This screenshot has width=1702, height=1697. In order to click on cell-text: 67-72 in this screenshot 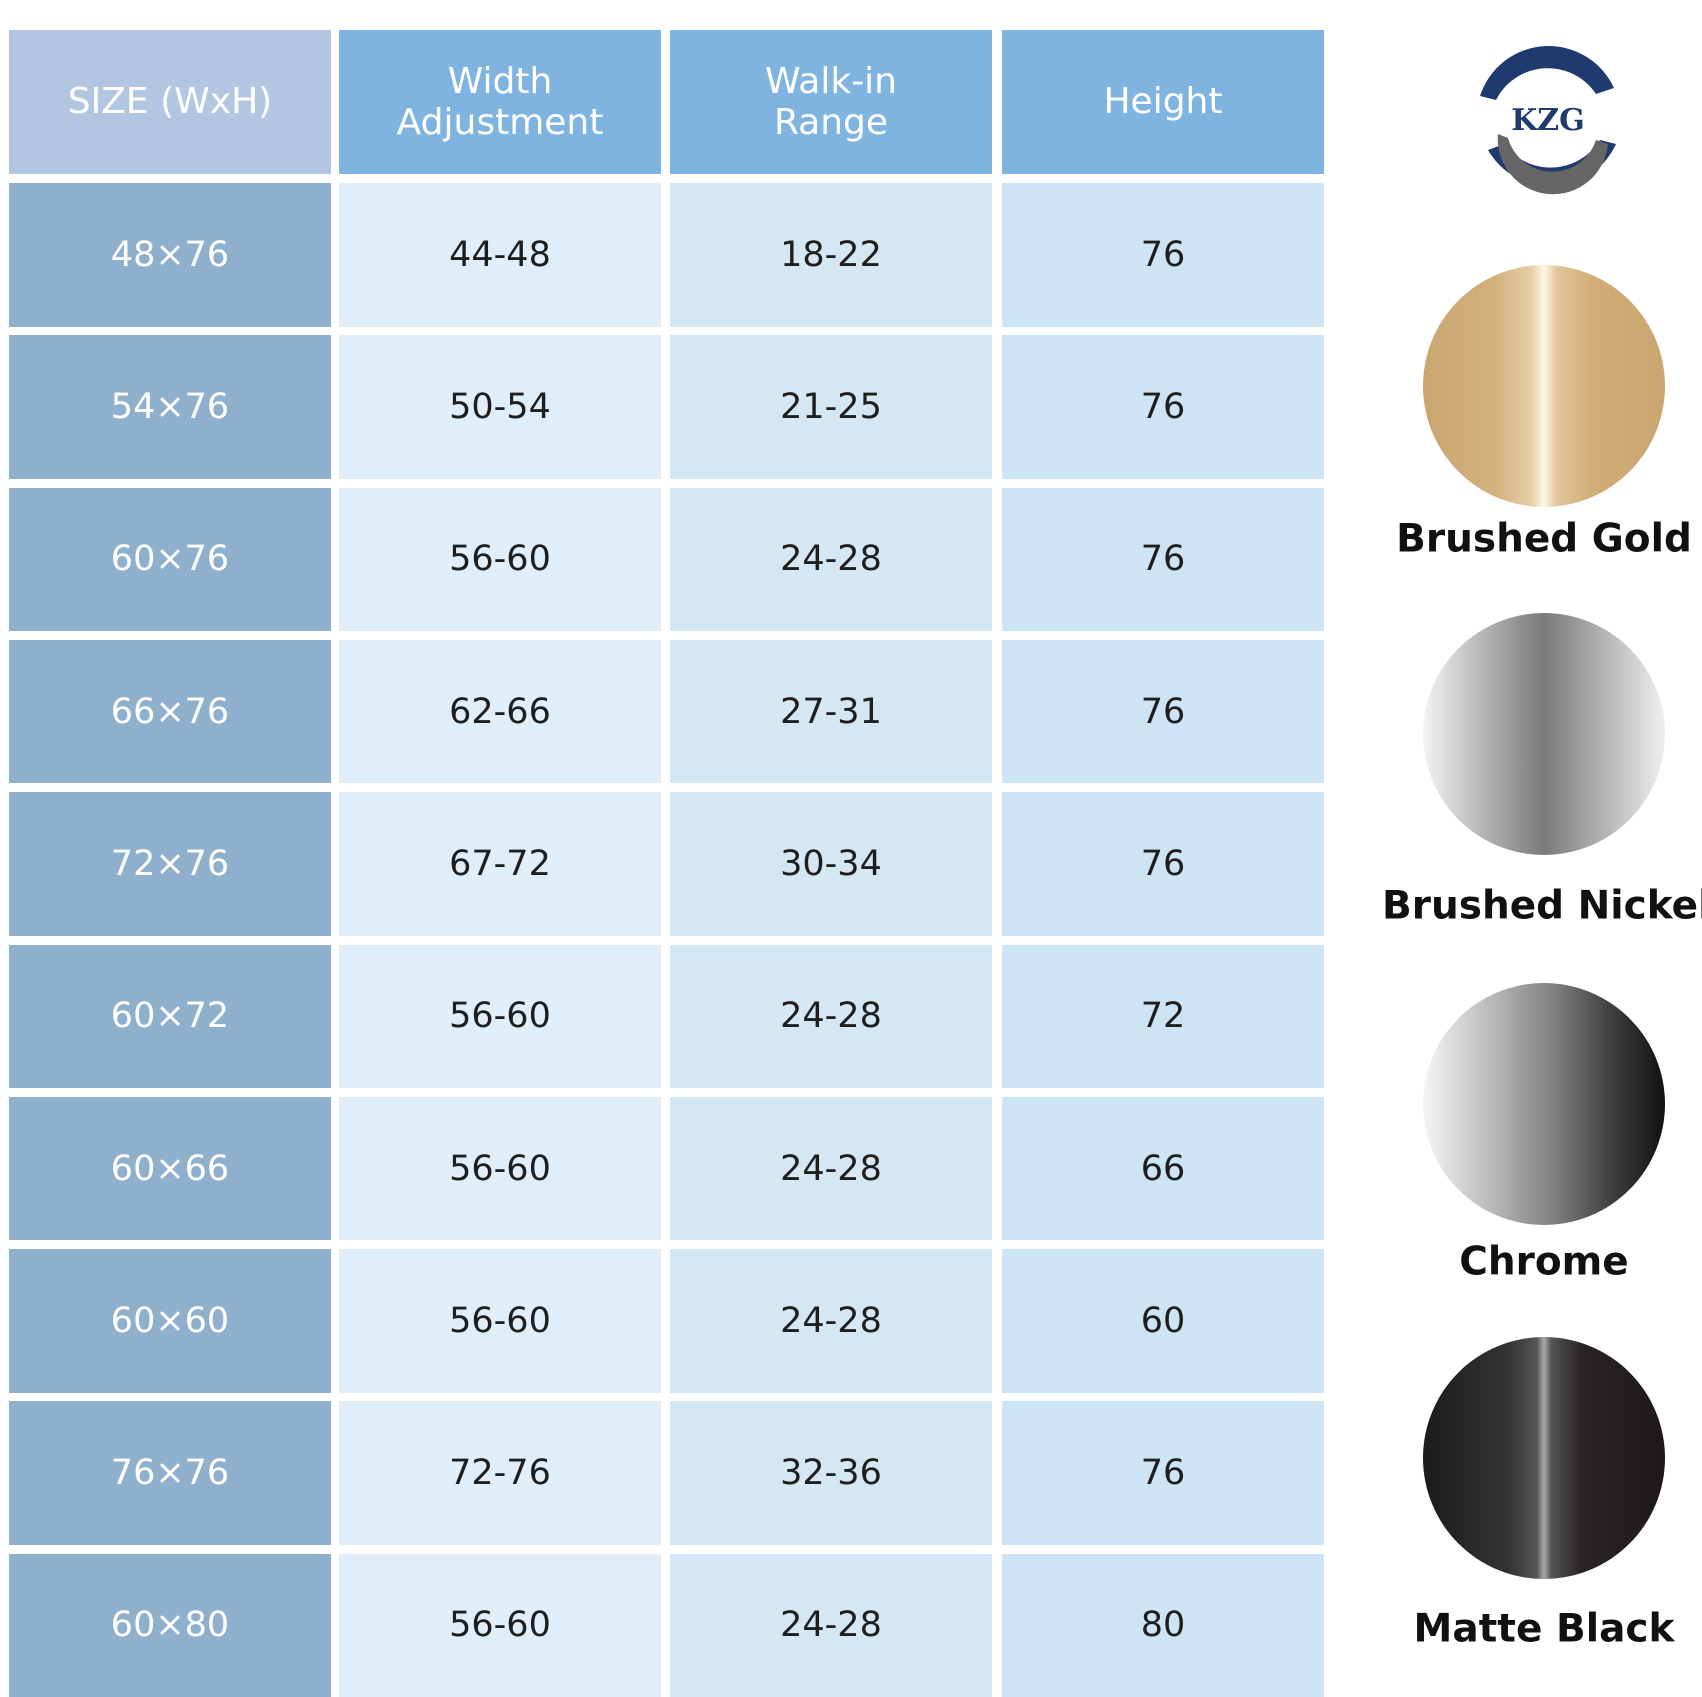, I will do `click(500, 863)`.